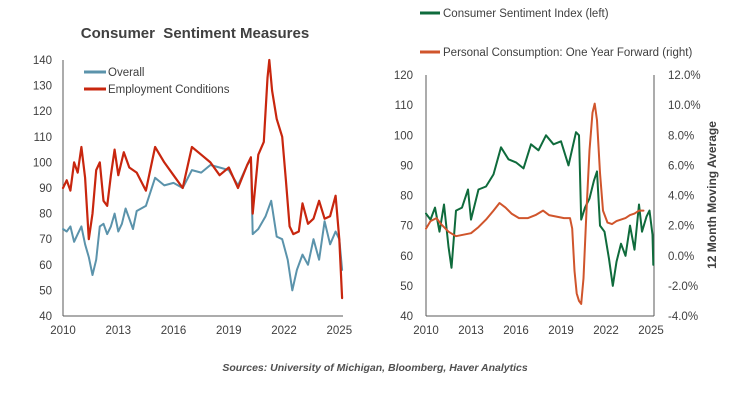  What do you see at coordinates (426, 331) in the screenshot?
I see `right-x-tick-label: 2010` at bounding box center [426, 331].